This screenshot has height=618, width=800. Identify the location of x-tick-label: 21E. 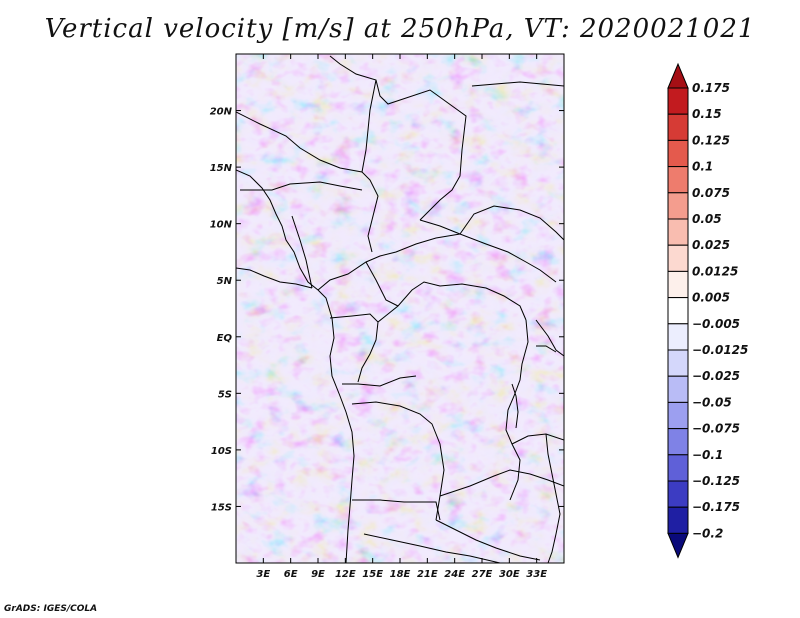
(427, 574).